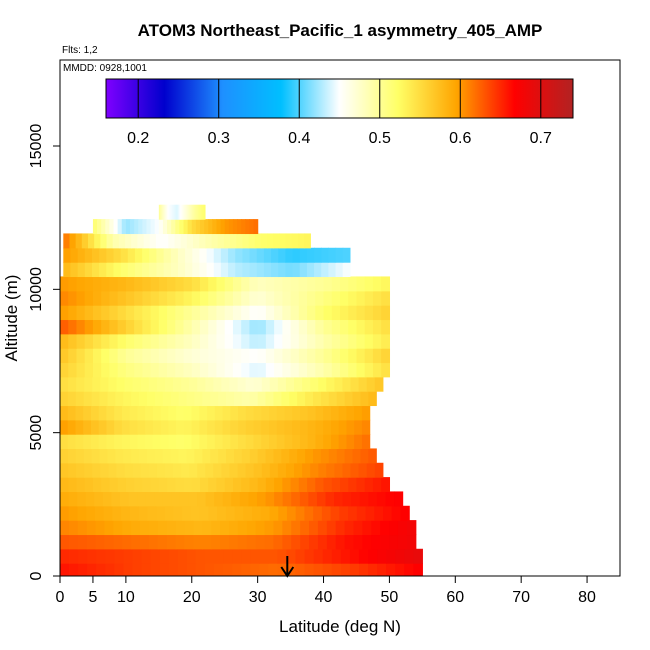  What do you see at coordinates (36, 575) in the screenshot?
I see `y-tick-label: 0` at bounding box center [36, 575].